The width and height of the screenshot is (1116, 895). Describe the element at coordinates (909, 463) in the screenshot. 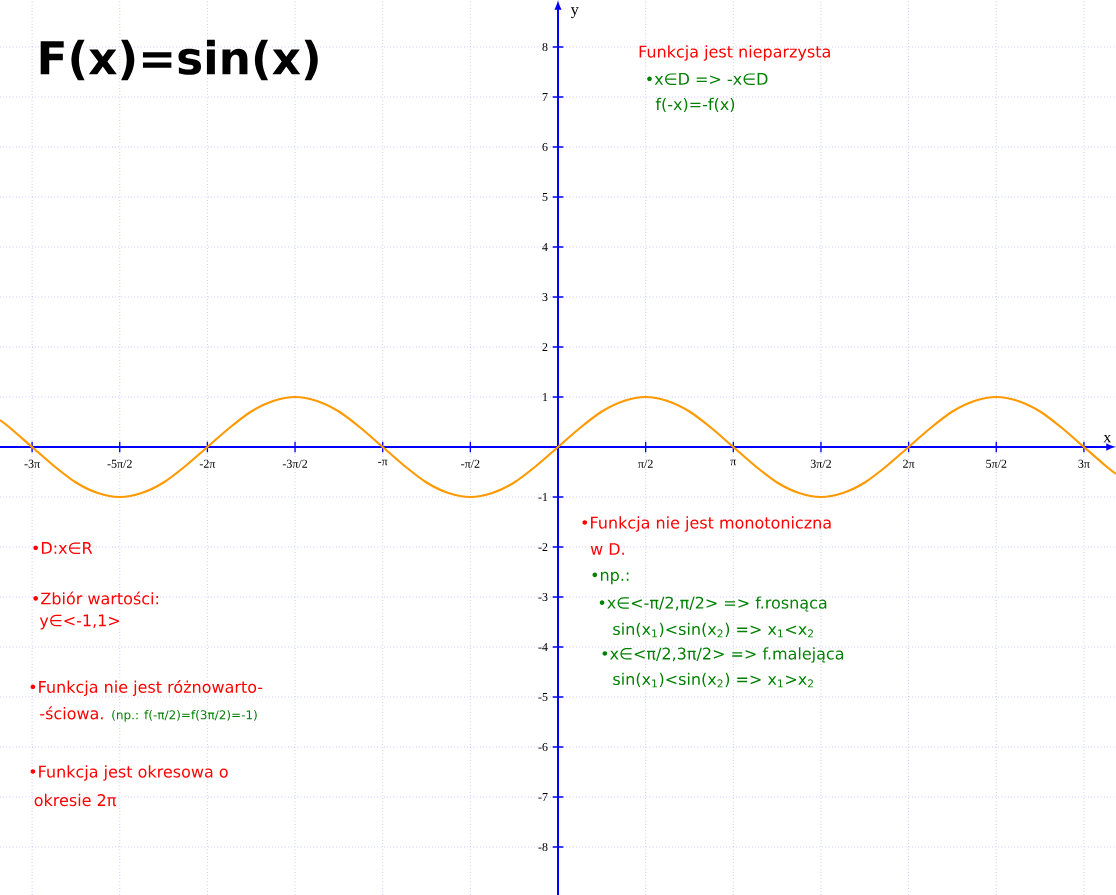

I see `x-tick-label: 2π` at that location.